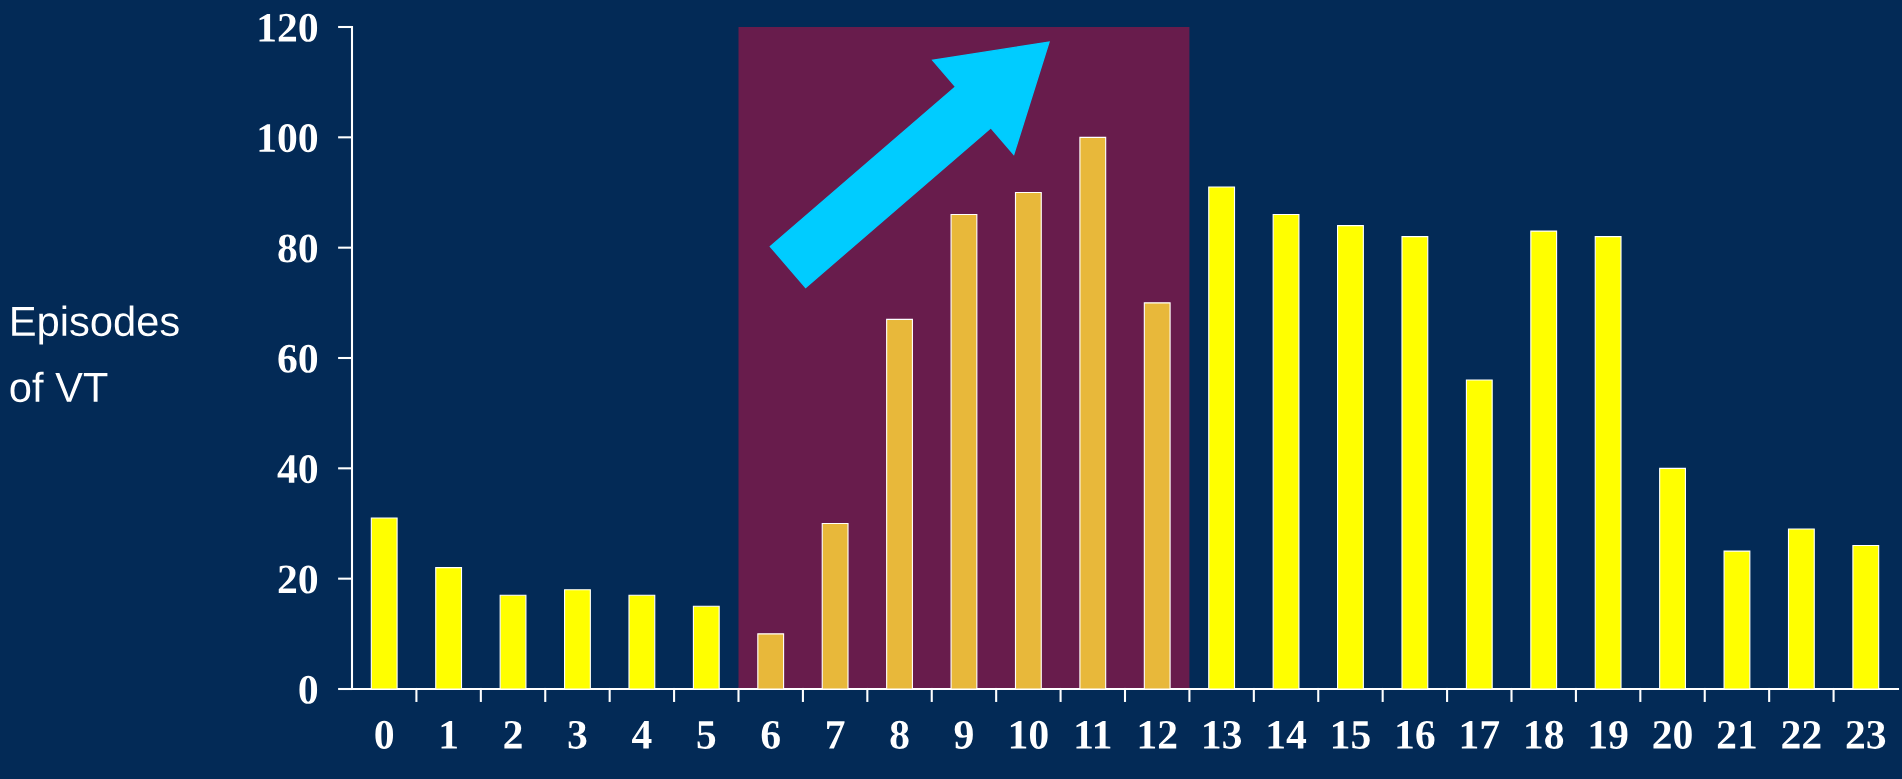  Describe the element at coordinates (1801, 734) in the screenshot. I see `x-tick-label: 22` at that location.